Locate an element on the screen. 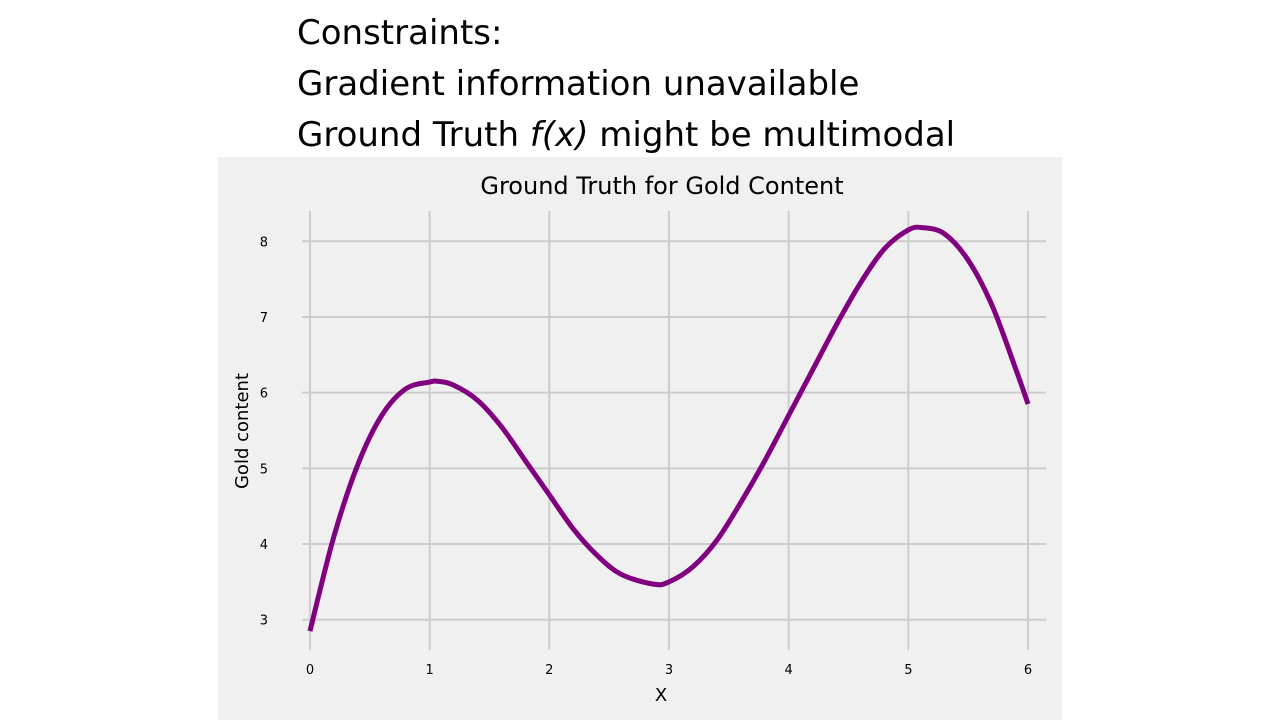  x-tick-label-1: 1 is located at coordinates (430, 670).